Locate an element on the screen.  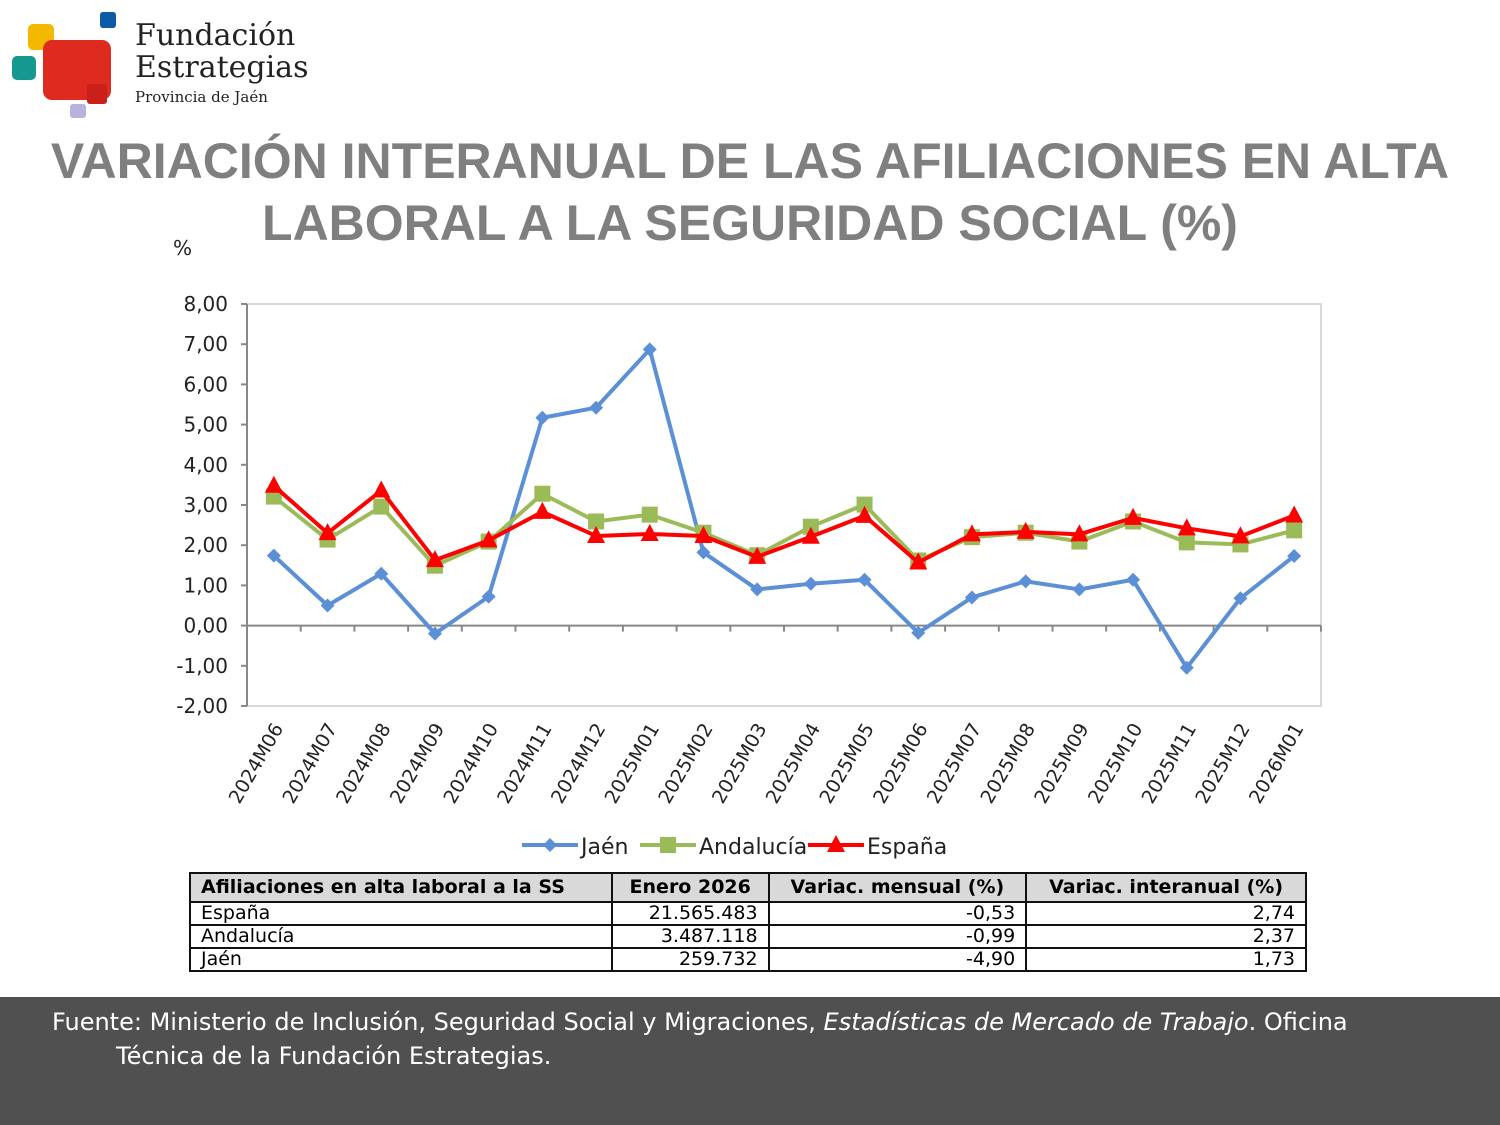
y-tick-label: 6,00 is located at coordinates (205, 384).